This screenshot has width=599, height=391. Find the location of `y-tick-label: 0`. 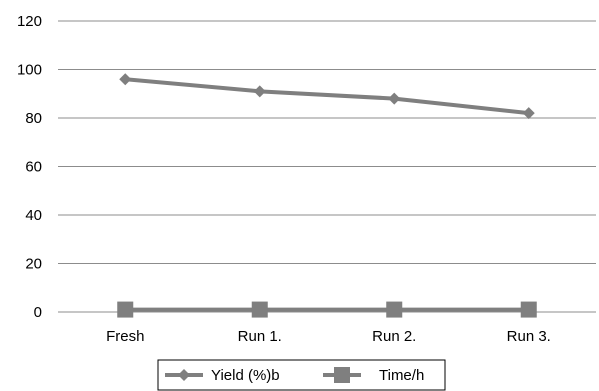

y-tick-label: 0 is located at coordinates (38, 312).